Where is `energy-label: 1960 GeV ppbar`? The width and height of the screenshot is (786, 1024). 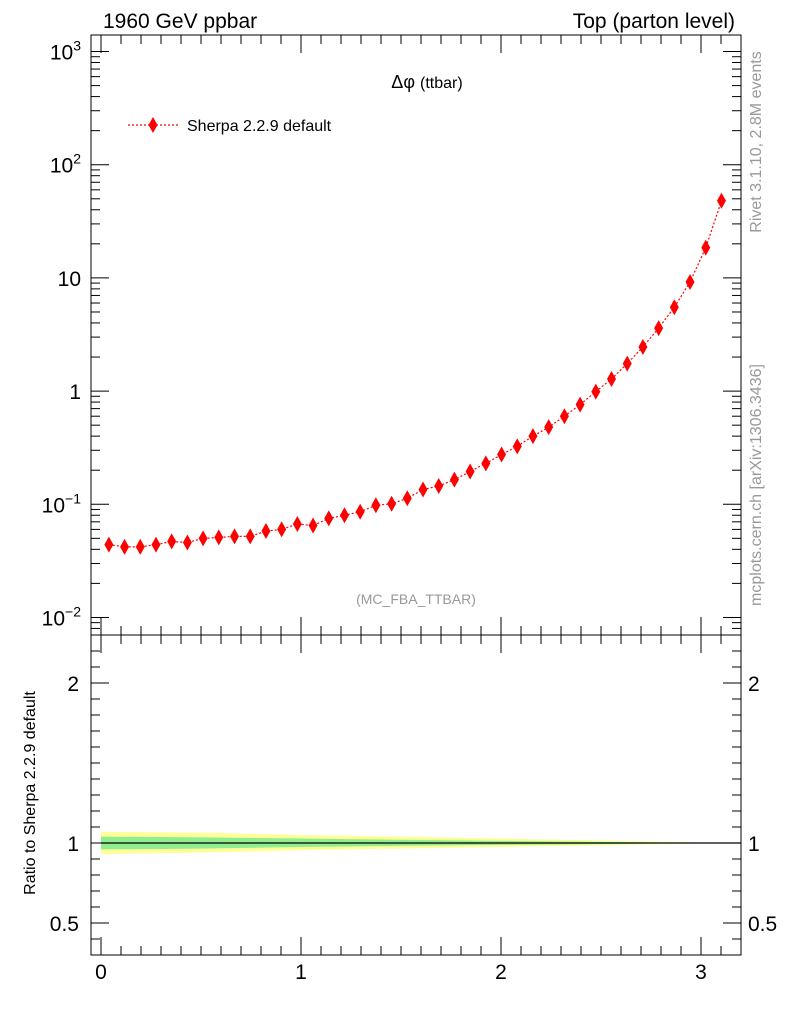 energy-label: 1960 GeV ppbar is located at coordinates (180, 21).